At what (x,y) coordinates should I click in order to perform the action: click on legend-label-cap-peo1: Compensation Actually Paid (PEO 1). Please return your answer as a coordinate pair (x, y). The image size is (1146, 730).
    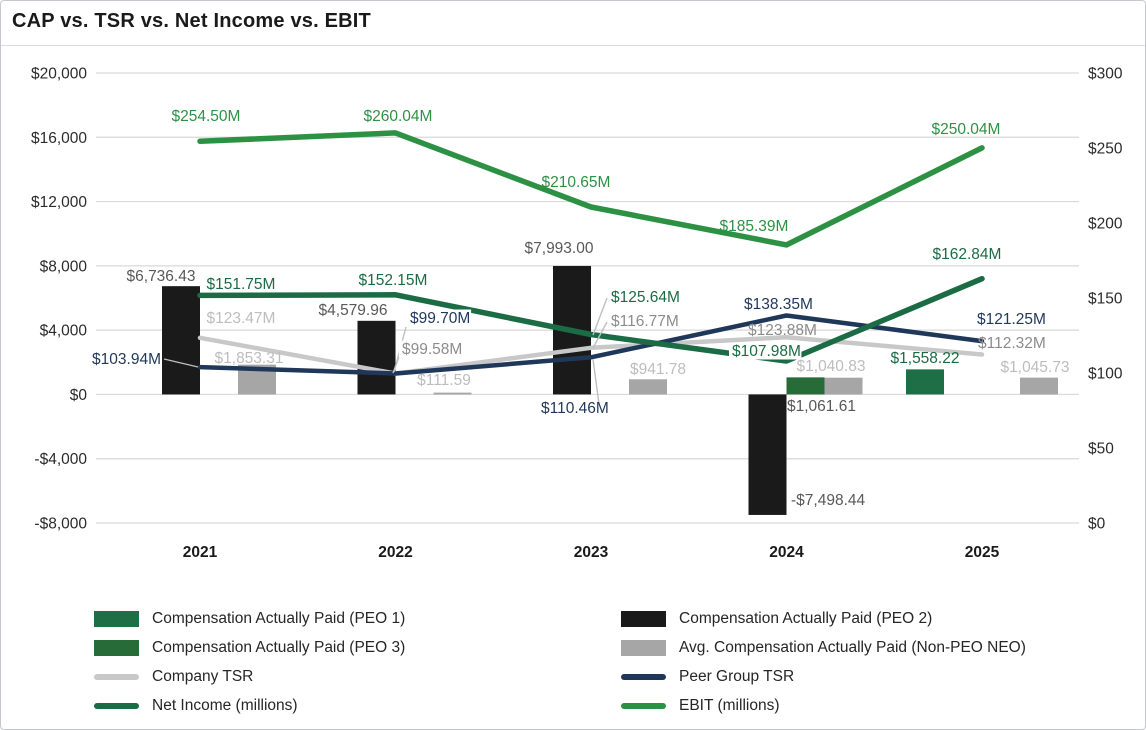
    Looking at the image, I should click on (279, 618).